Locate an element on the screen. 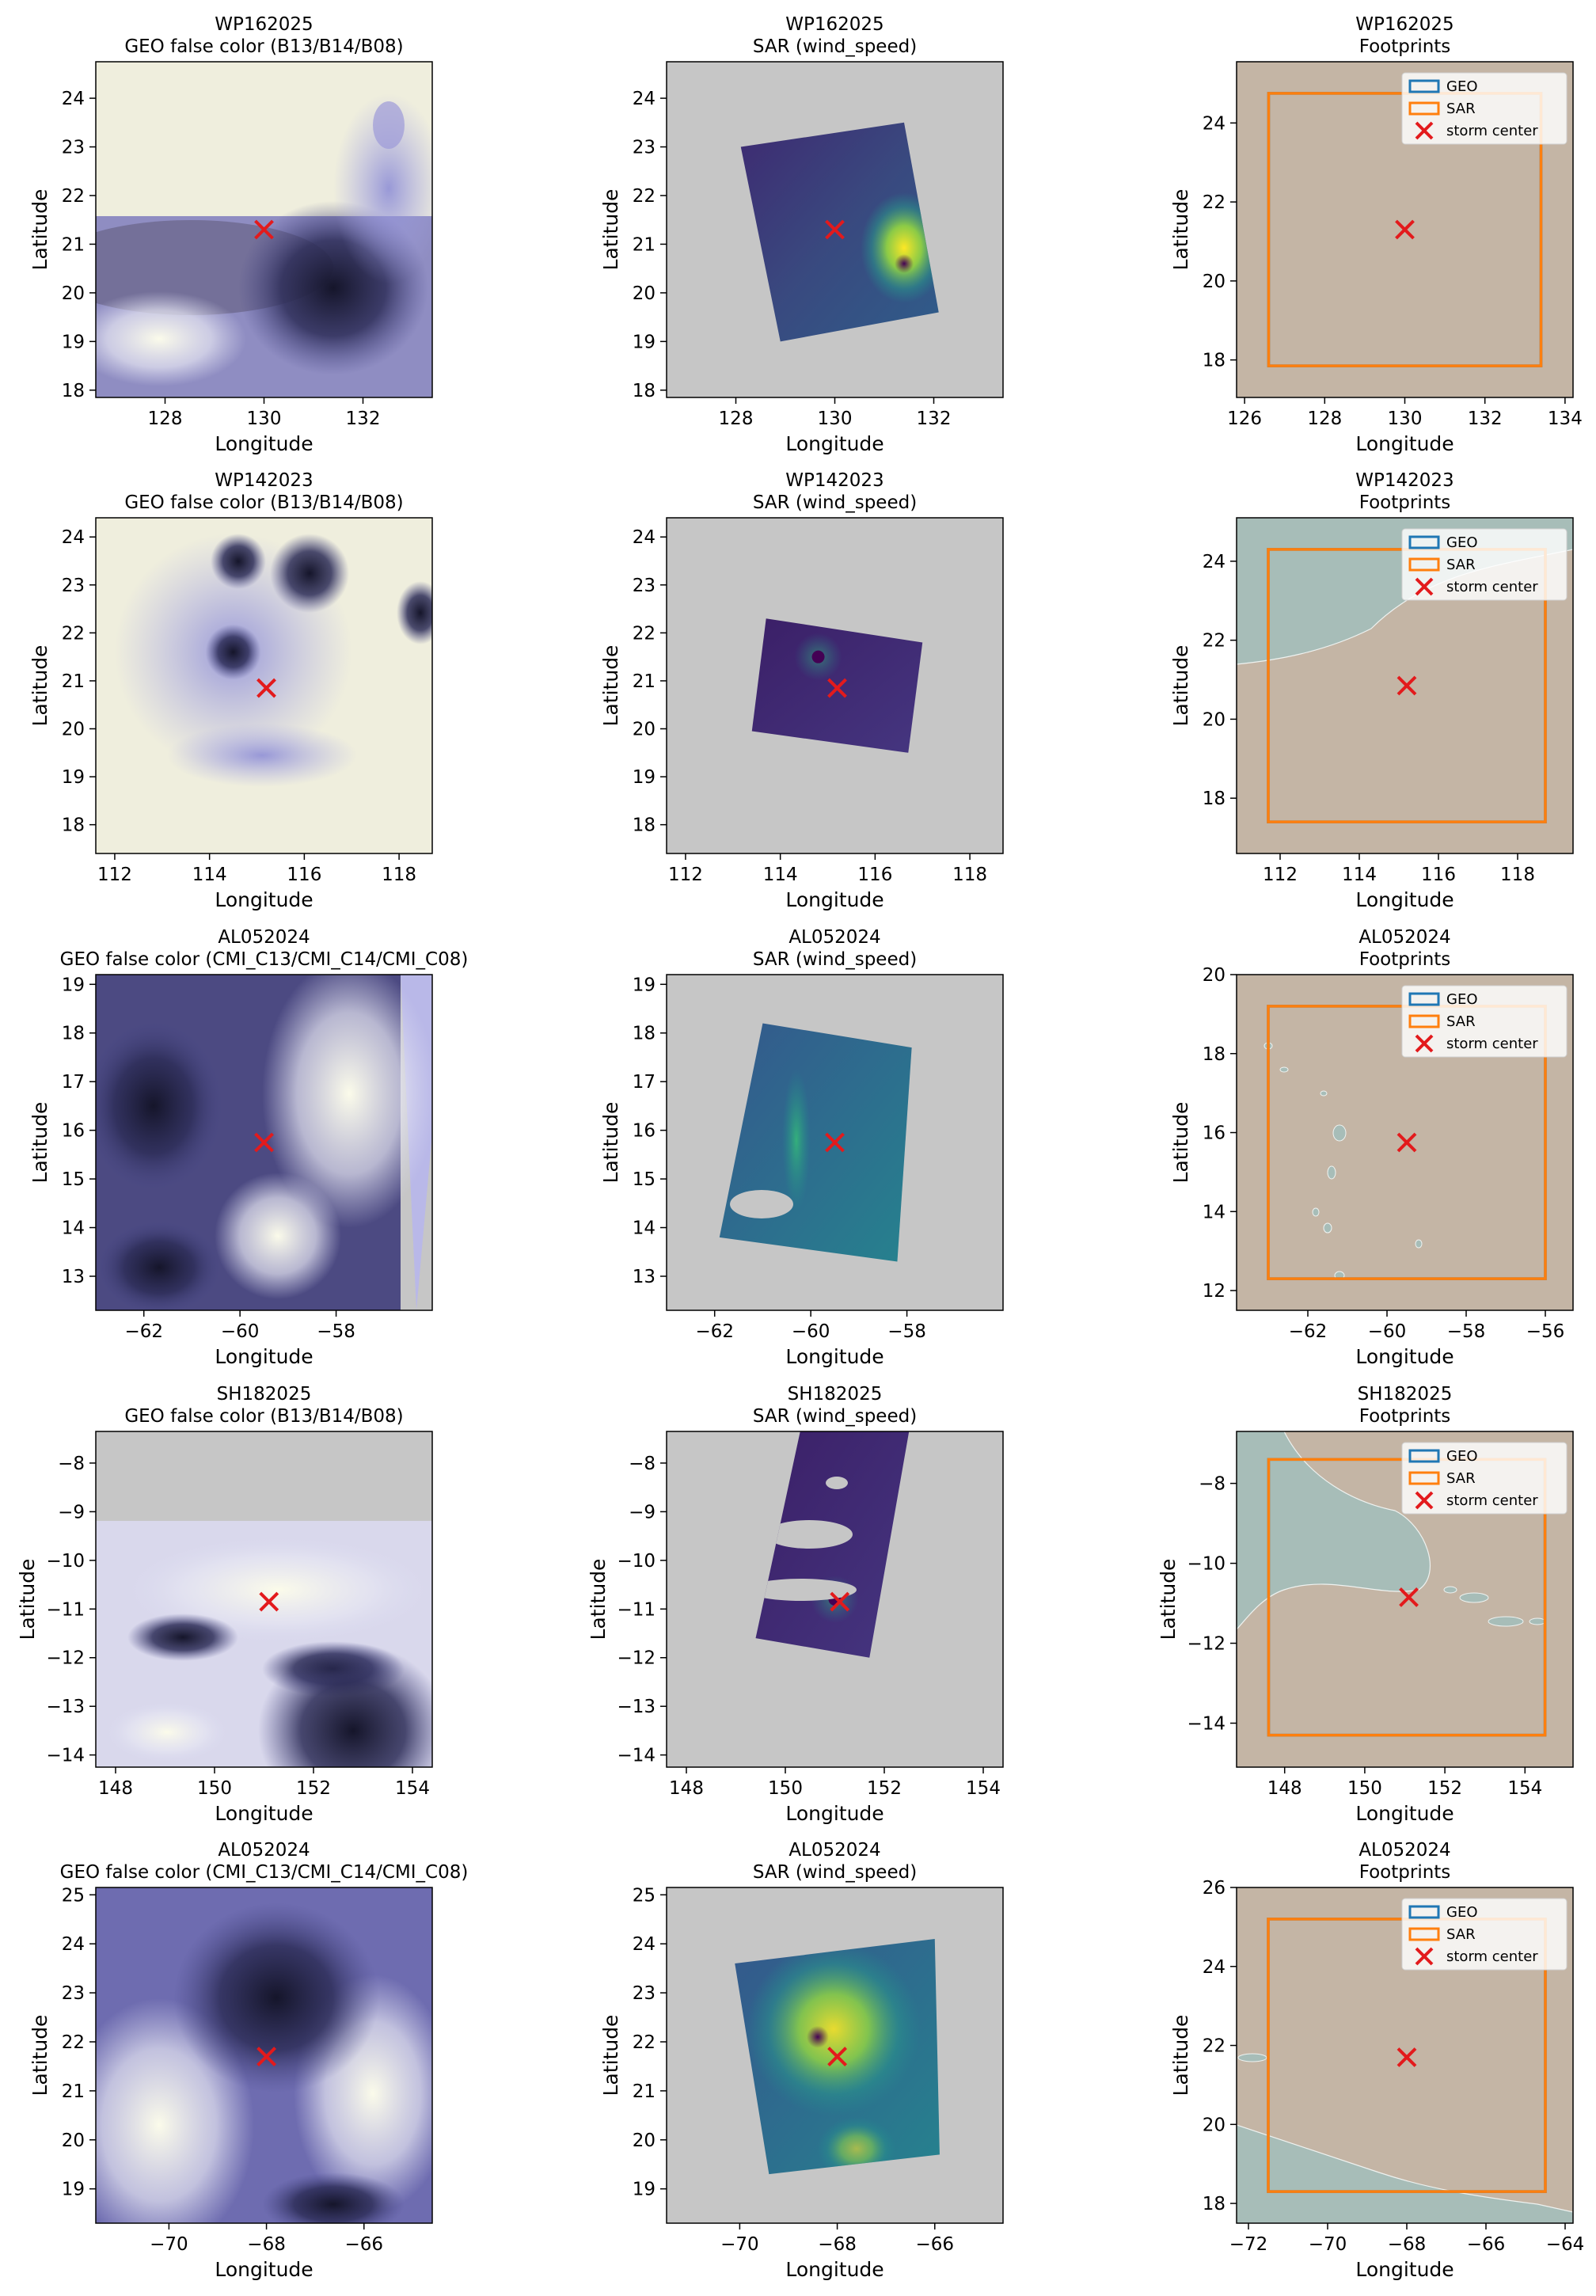 The width and height of the screenshot is (1596, 2296). x-tick-label: 152 is located at coordinates (1444, 1788).